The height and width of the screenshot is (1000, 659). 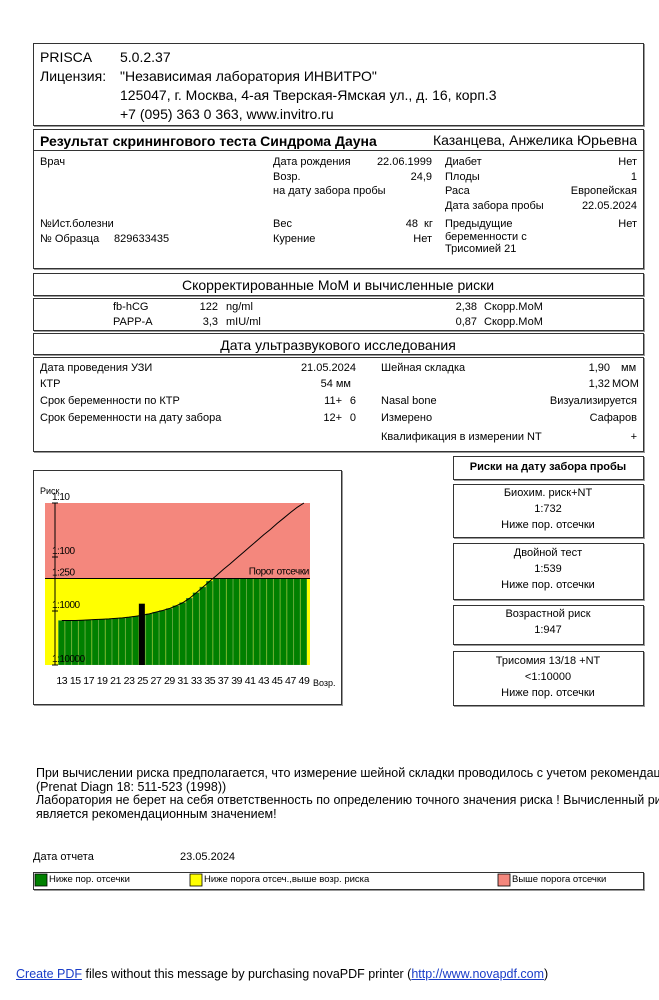 I want to click on bars, so click(x=182, y=622).